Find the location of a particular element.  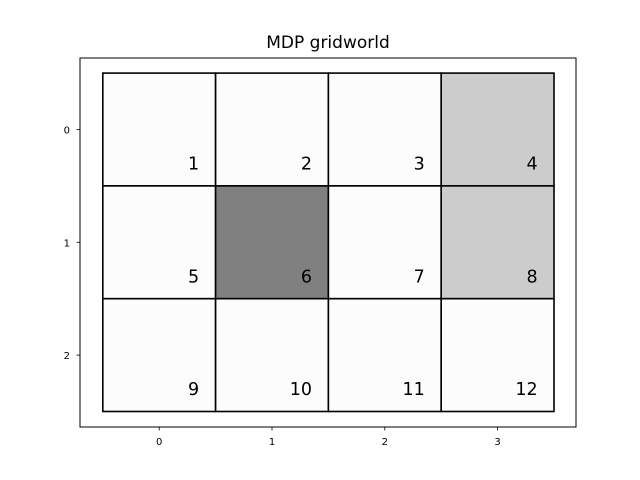

cell-label: 12 is located at coordinates (526, 390).